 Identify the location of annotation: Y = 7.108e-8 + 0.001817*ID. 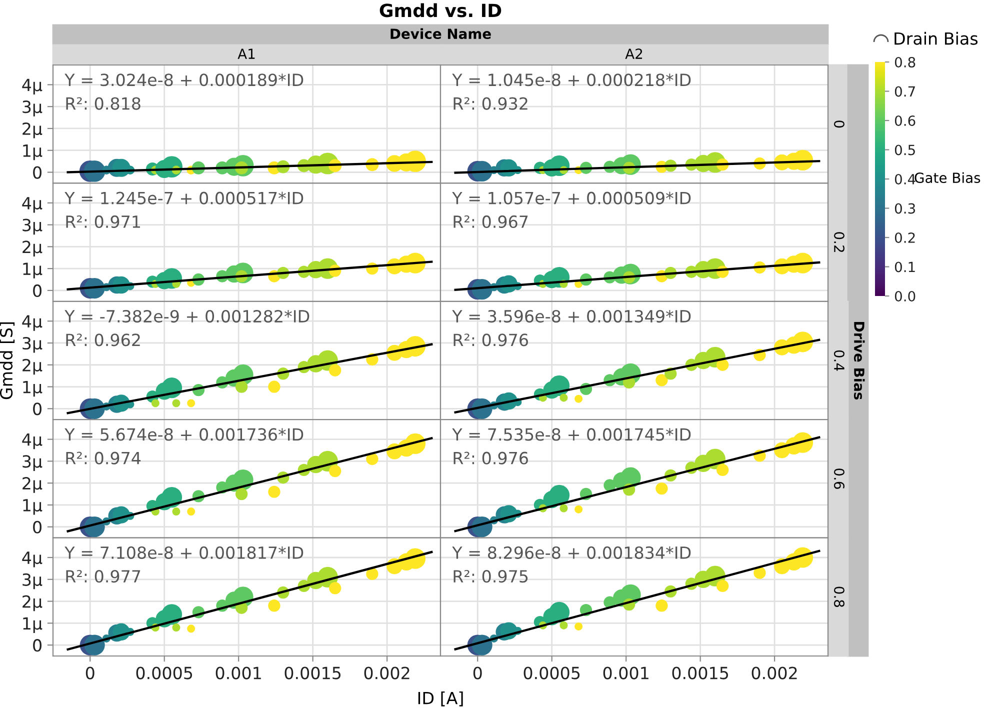
(184, 552).